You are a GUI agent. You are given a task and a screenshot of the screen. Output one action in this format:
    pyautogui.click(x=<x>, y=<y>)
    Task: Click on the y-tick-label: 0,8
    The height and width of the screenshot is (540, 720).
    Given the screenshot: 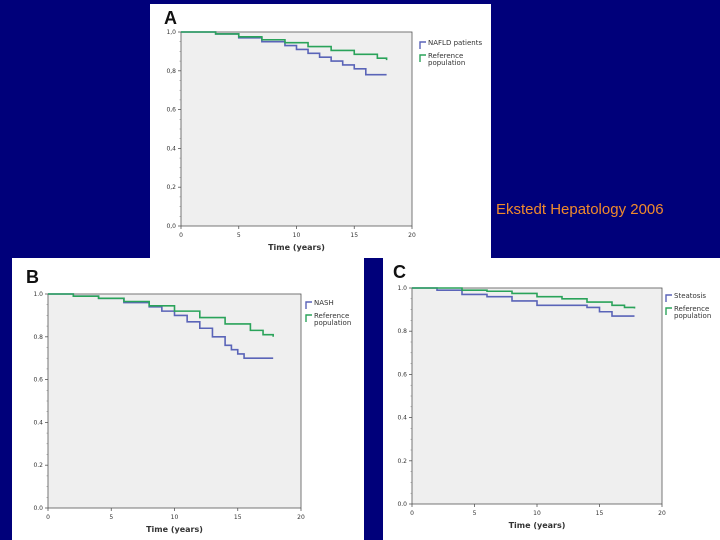 What is the action you would take?
    pyautogui.click(x=171, y=71)
    